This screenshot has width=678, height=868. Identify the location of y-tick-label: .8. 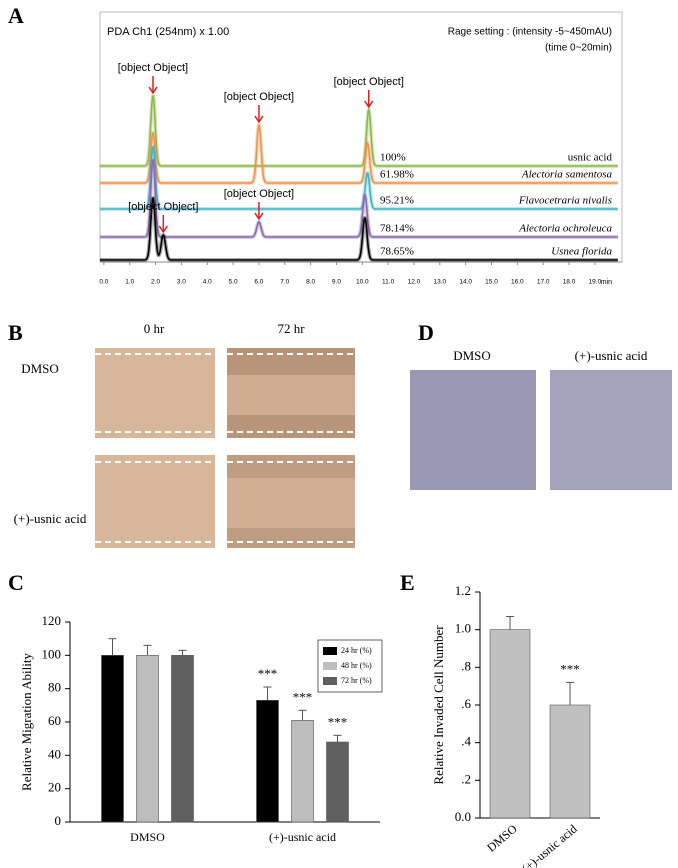
(466, 665).